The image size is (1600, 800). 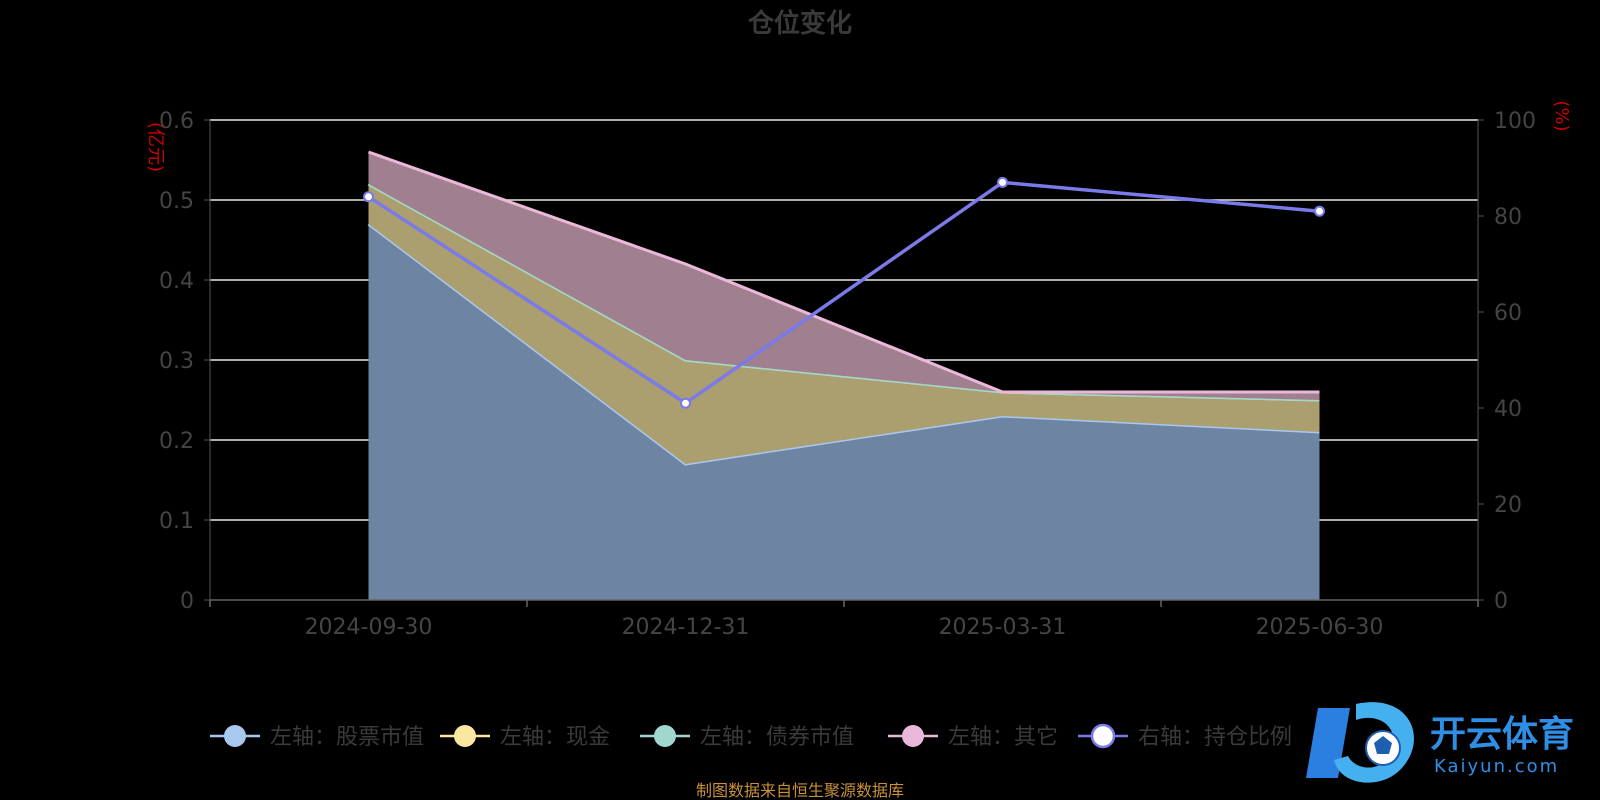 I want to click on left-axis-tick-label: 0.1, so click(x=176, y=521).